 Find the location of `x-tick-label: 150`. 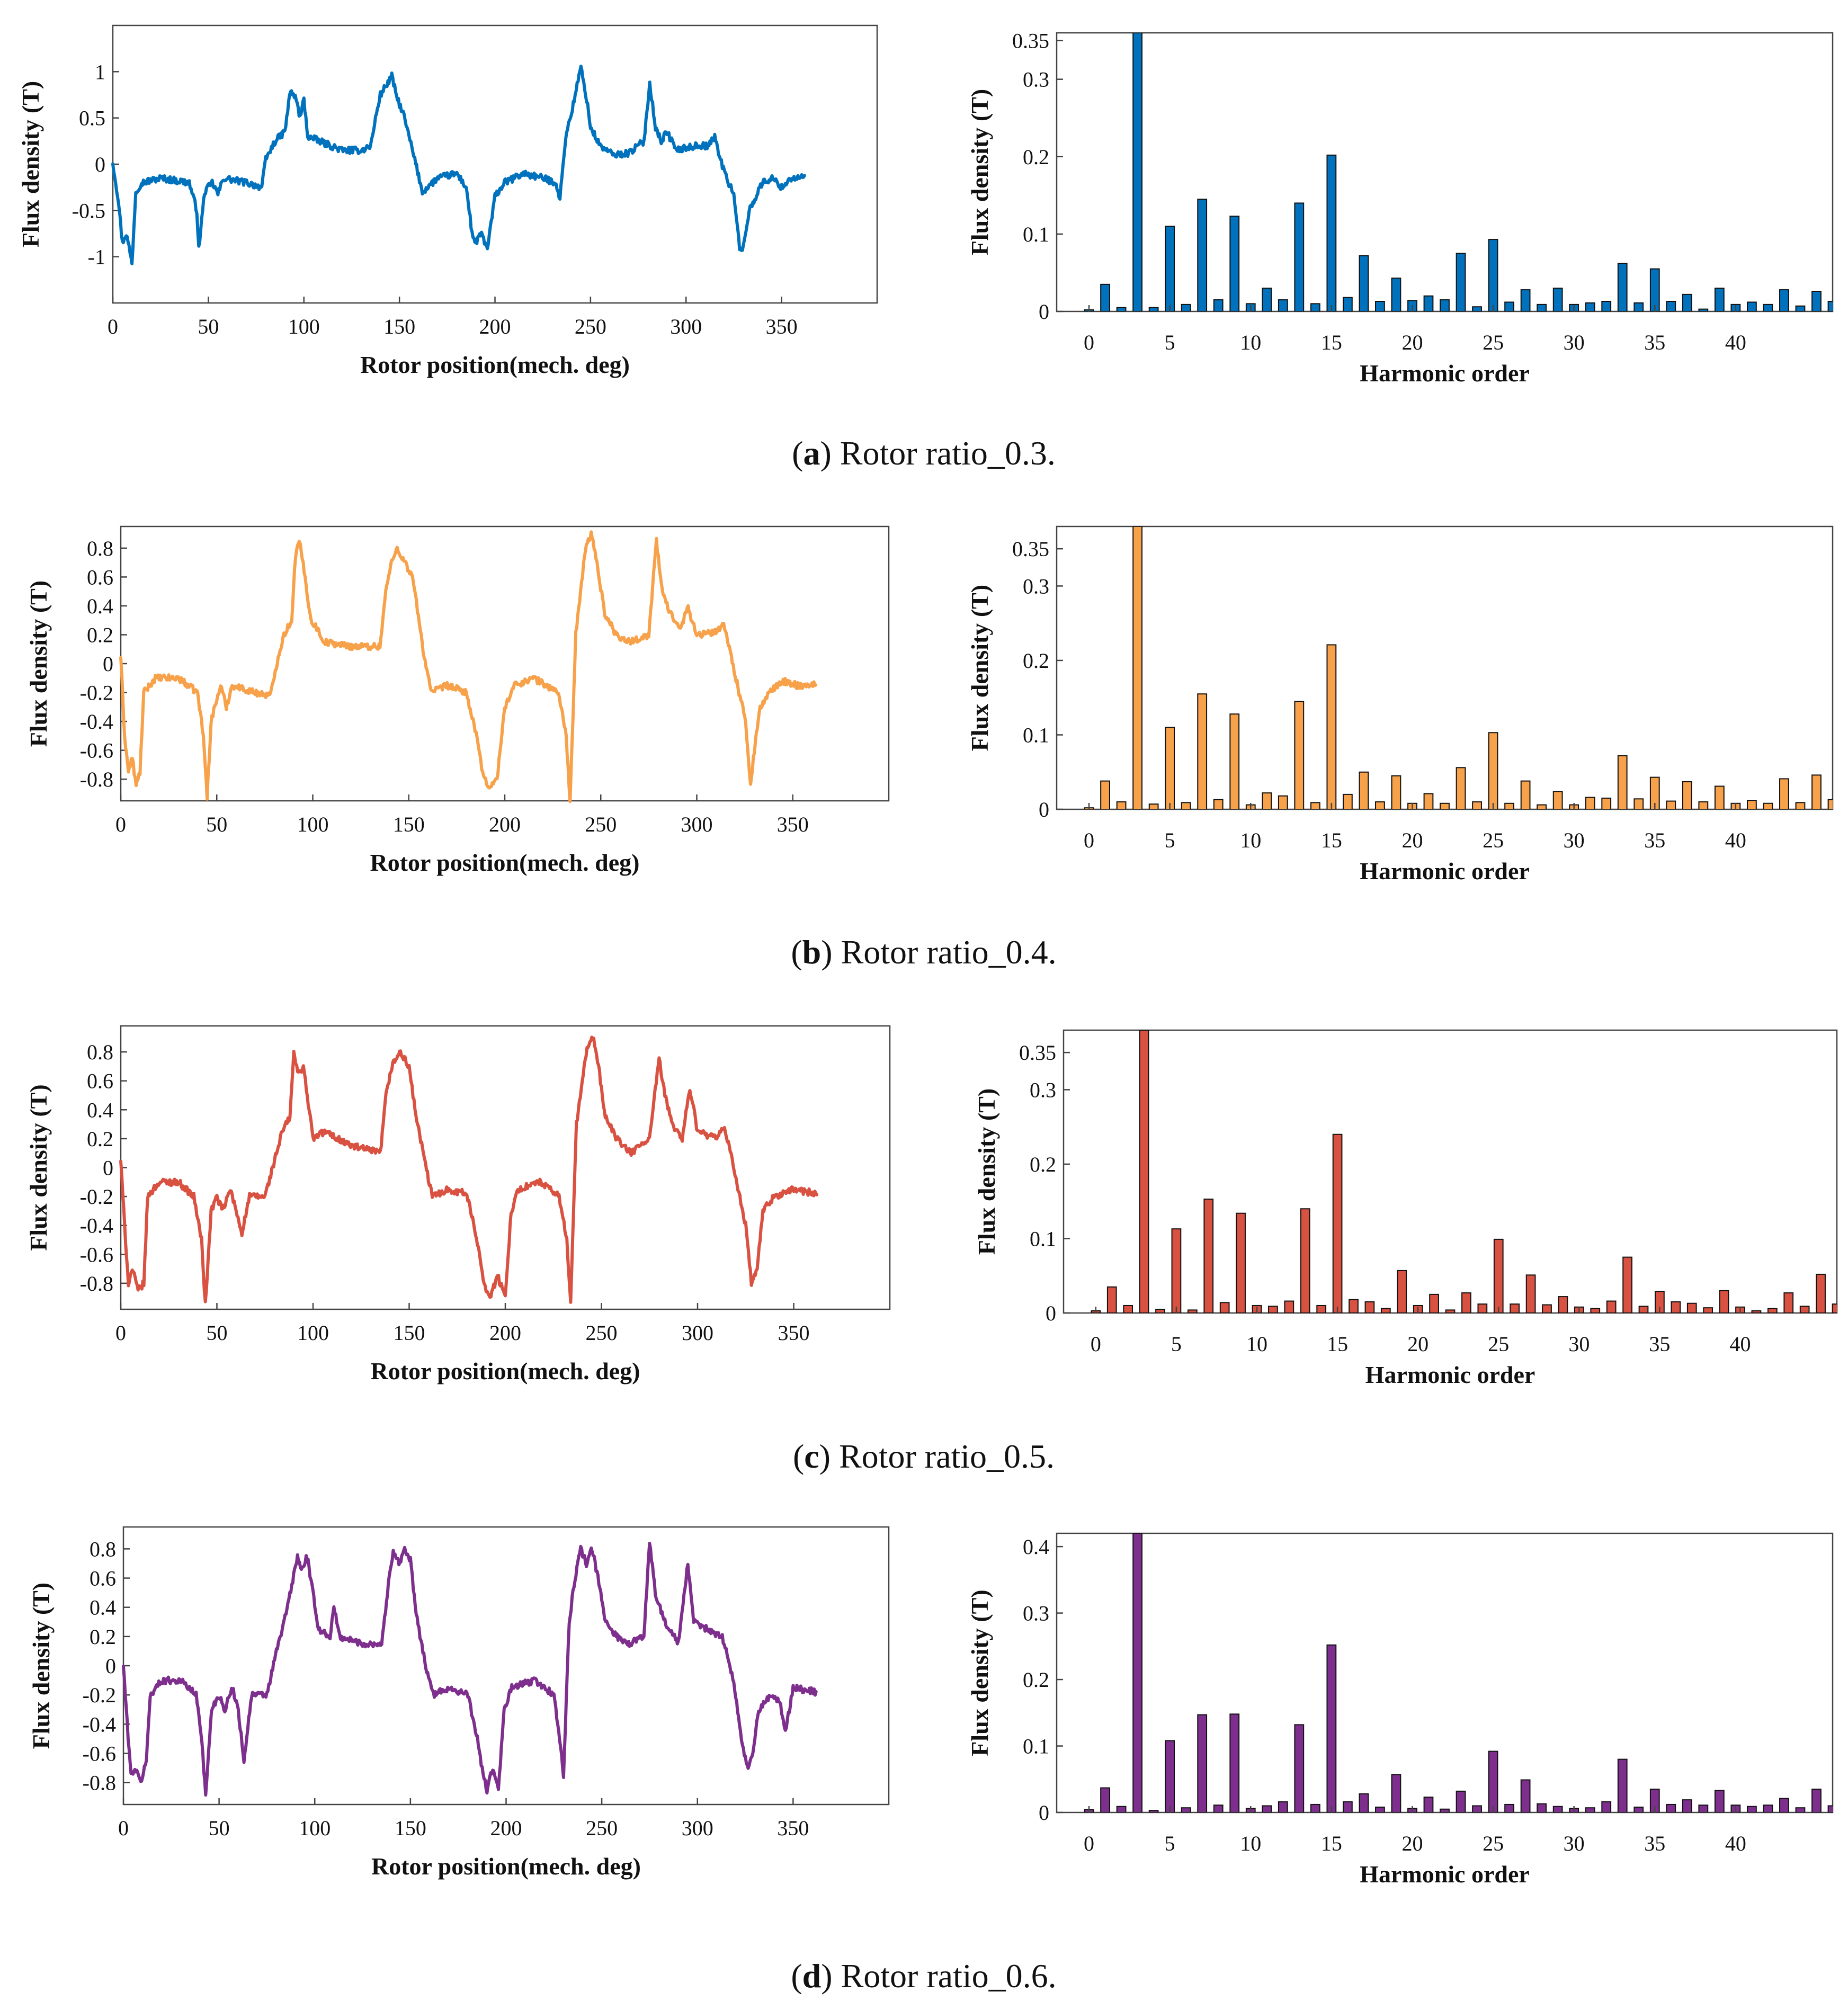

x-tick-label: 150 is located at coordinates (409, 1333).